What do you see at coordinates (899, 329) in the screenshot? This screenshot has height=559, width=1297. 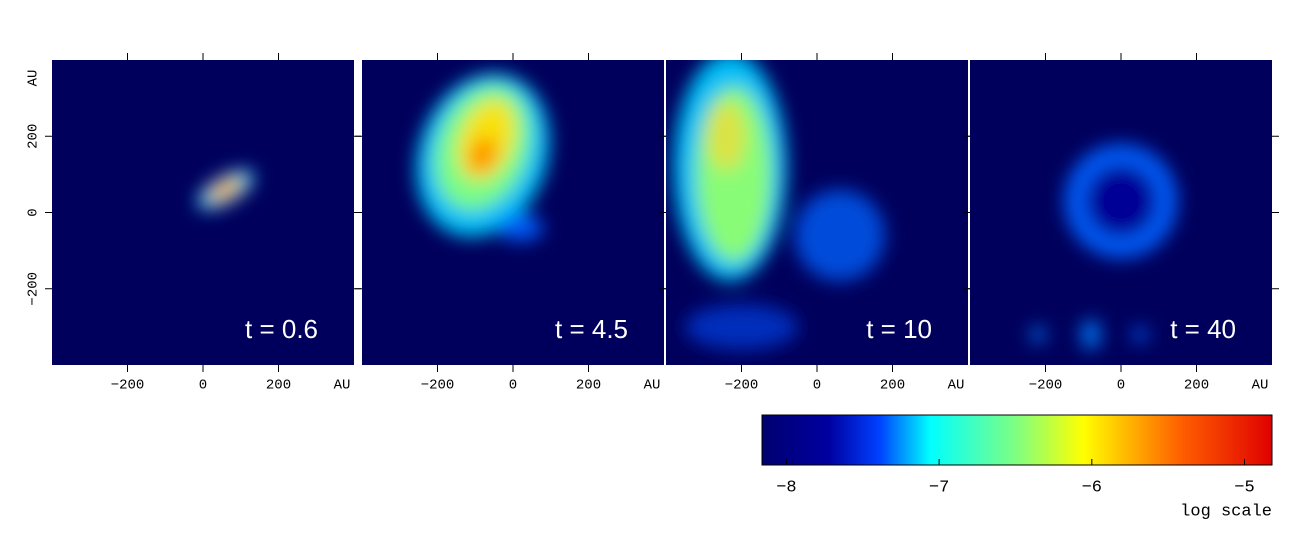 I see `panel-title: t = 10` at bounding box center [899, 329].